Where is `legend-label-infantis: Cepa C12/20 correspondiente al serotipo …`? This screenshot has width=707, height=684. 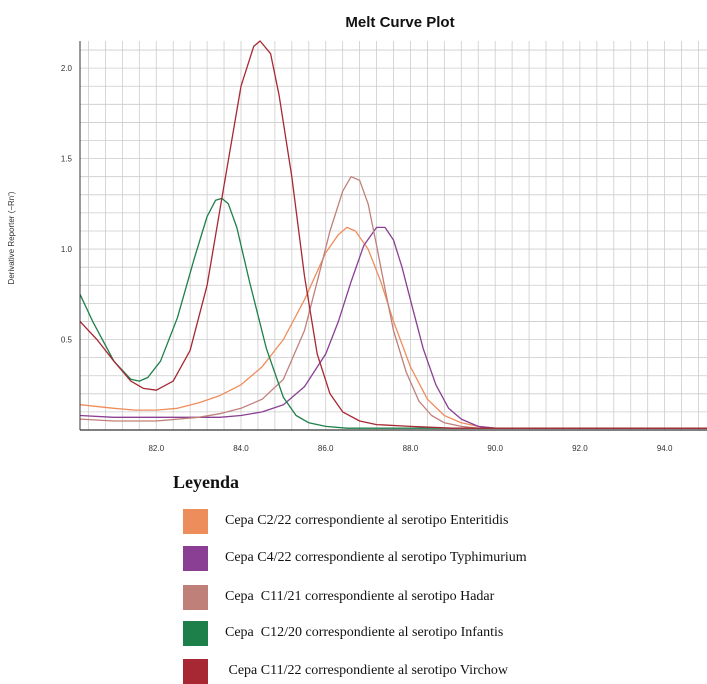
legend-label-infantis: Cepa C12/20 correspondiente al serotipo … is located at coordinates (364, 632).